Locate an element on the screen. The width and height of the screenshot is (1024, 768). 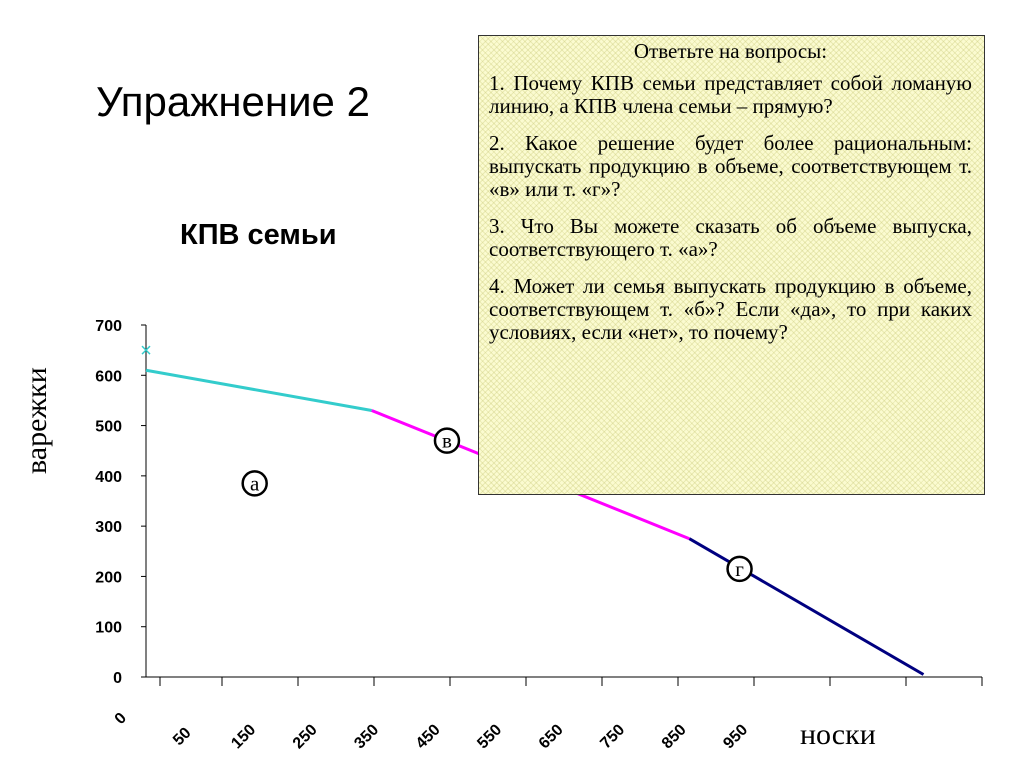
y-tick-label: 200 is located at coordinates (108, 577).